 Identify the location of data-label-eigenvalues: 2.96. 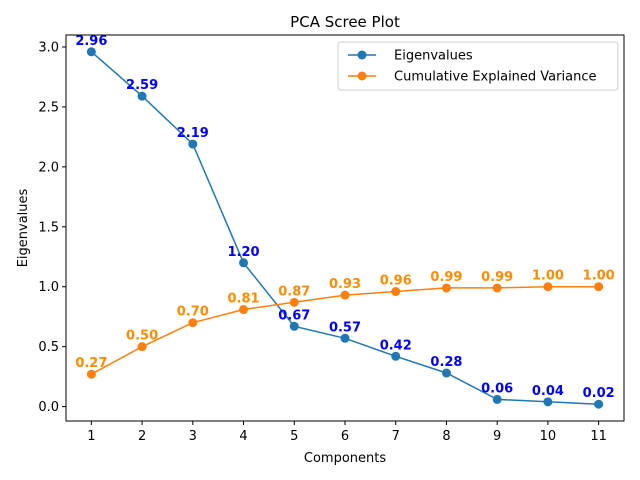
(91, 41).